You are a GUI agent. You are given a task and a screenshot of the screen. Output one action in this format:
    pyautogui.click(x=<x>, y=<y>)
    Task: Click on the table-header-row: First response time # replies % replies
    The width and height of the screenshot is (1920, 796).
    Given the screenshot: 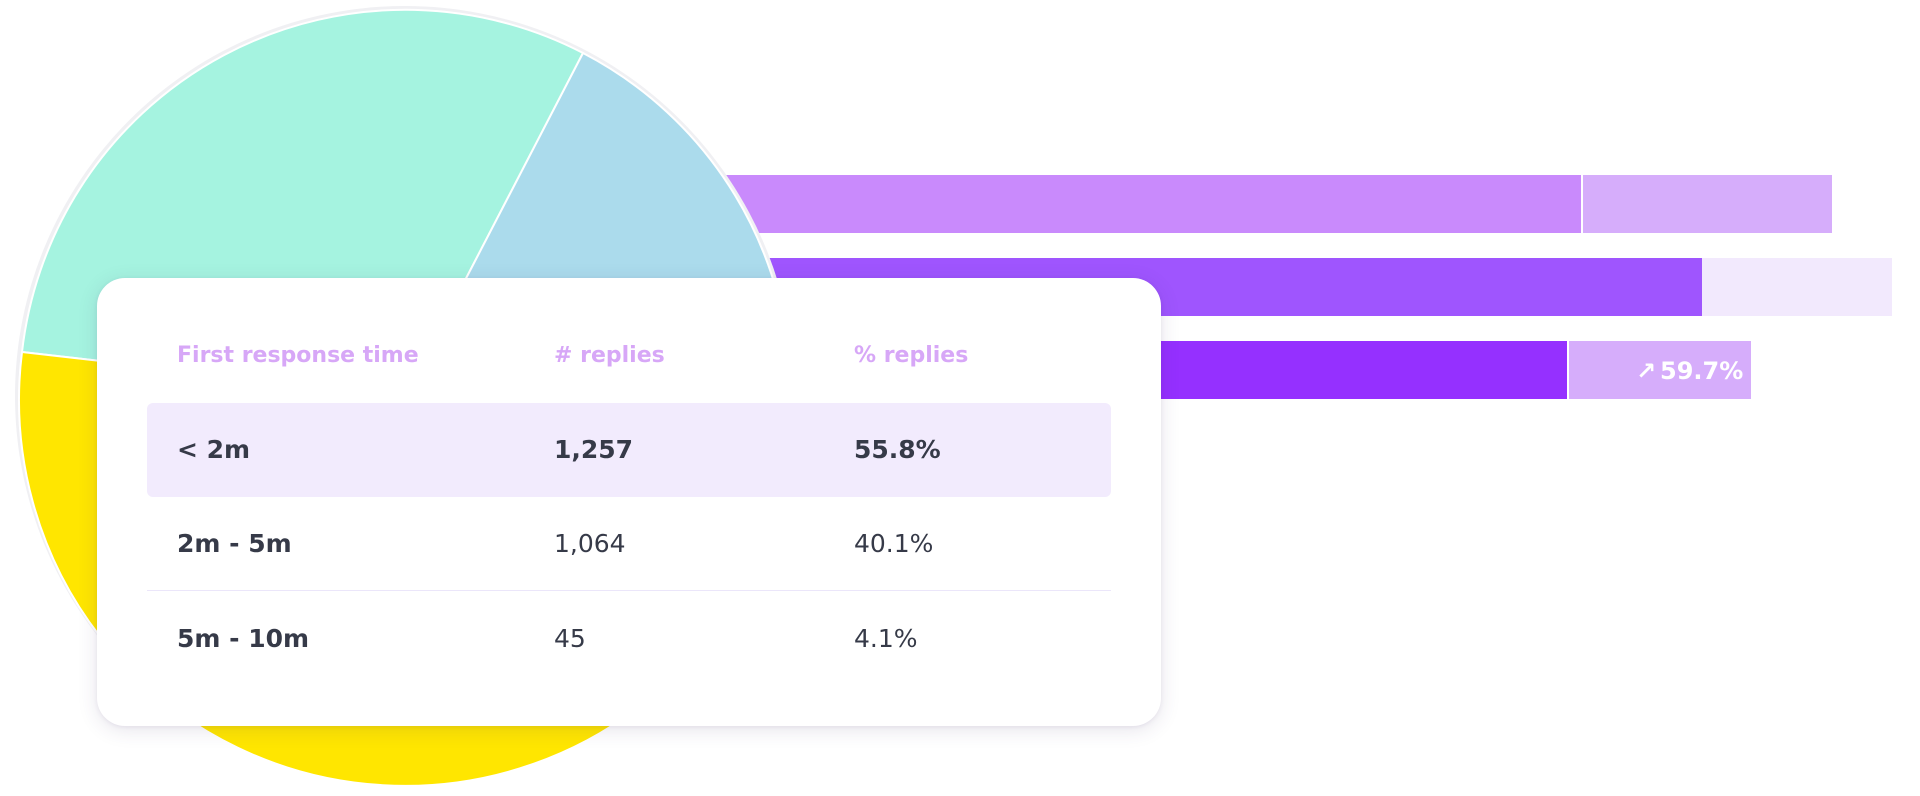 What is the action you would take?
    pyautogui.click(x=629, y=356)
    